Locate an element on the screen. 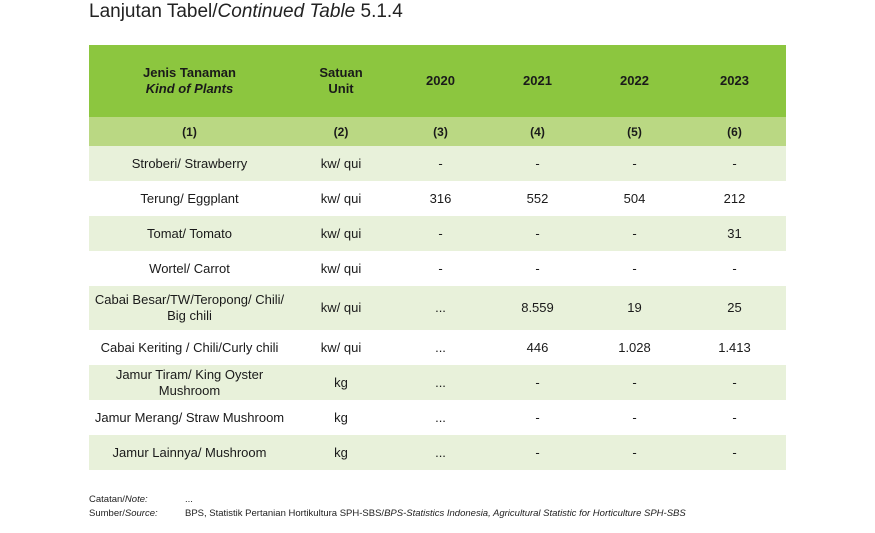  plant-name: Tomat/ Tomato is located at coordinates (189, 233).